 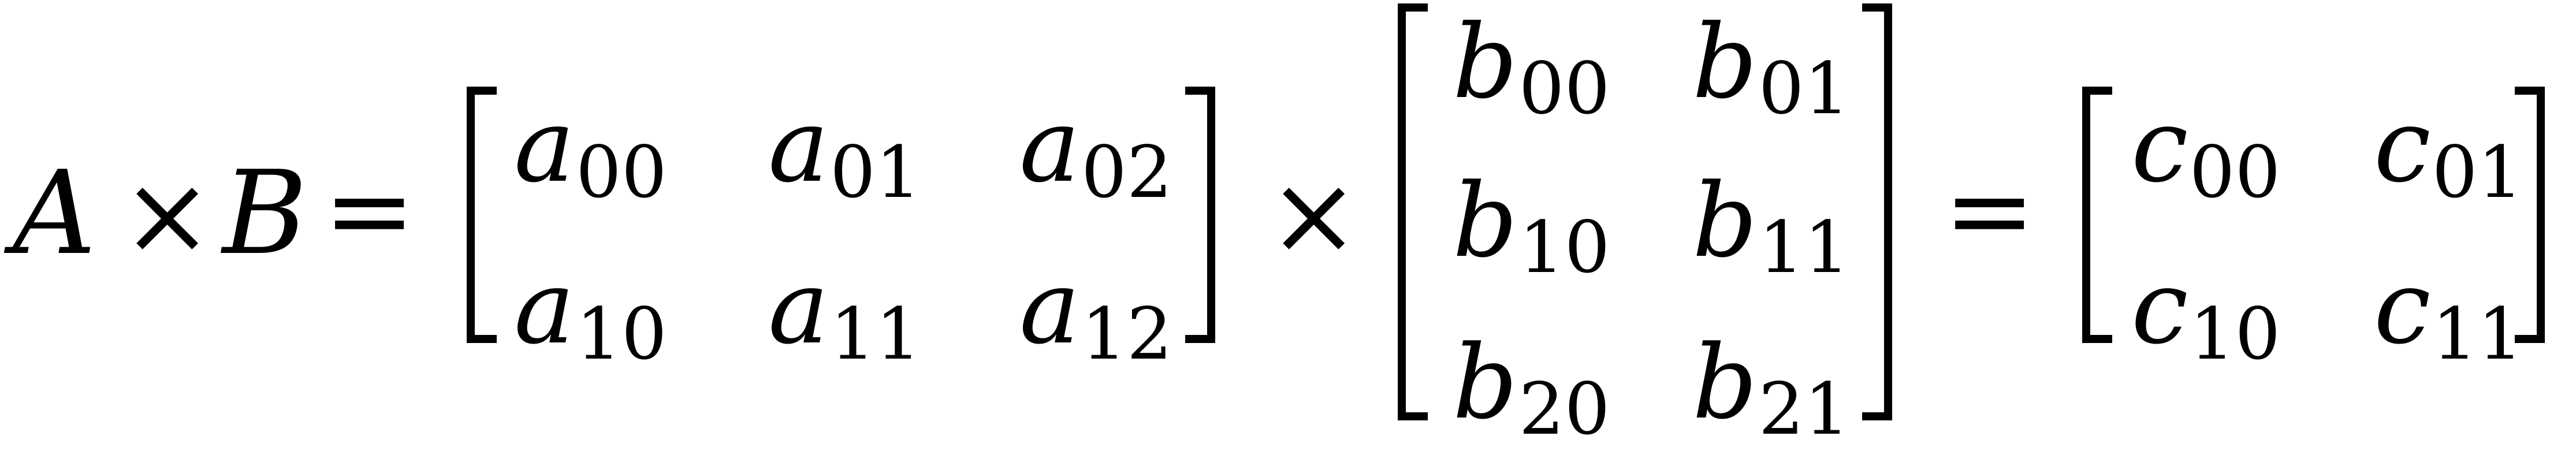 I want to click on matrix-a-right-bracket, so click(x=1200, y=215).